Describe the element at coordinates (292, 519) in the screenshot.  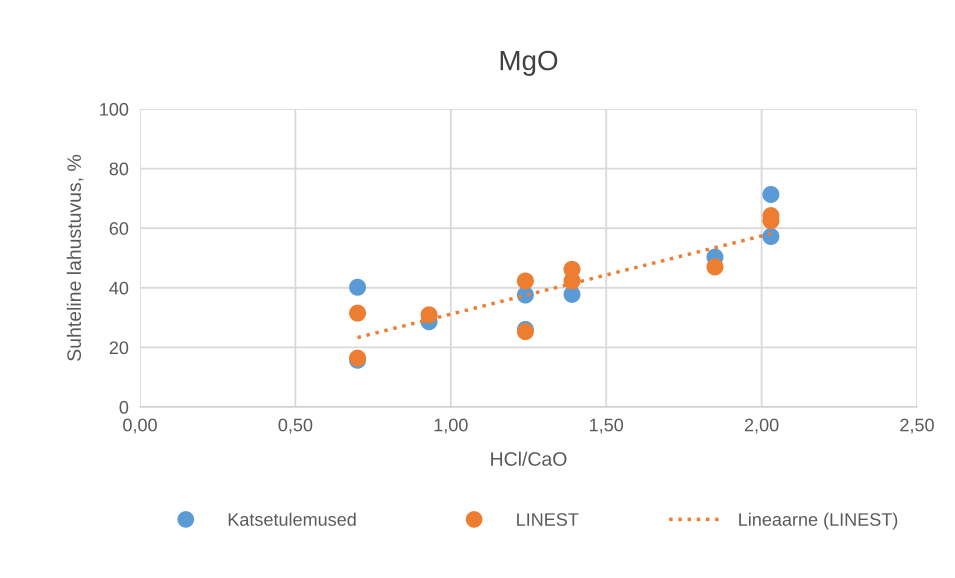
I see `legend-label: Katsetulemused` at that location.